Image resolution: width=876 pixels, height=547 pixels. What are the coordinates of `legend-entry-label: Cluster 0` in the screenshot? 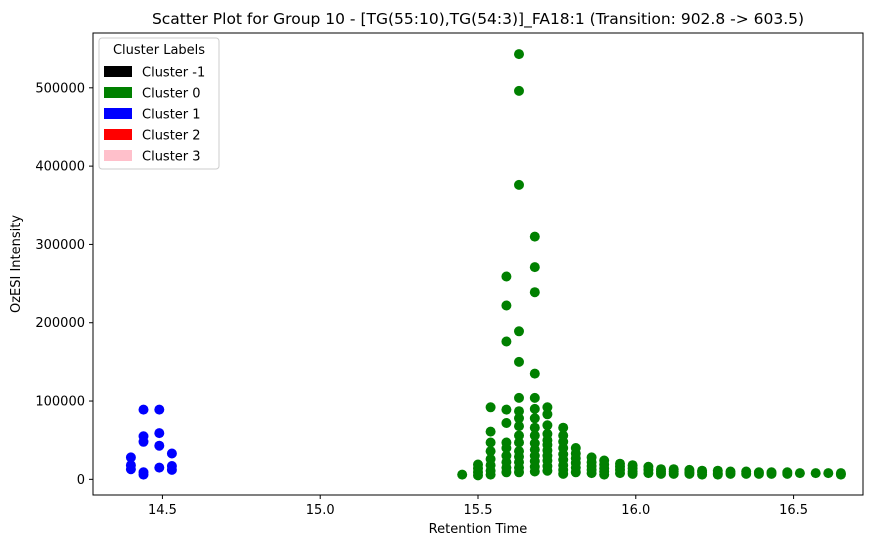 It's located at (171, 94).